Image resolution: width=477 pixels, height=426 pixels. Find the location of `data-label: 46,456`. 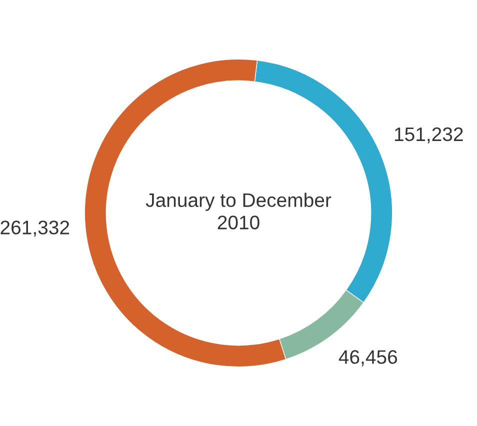

data-label: 46,456 is located at coordinates (368, 358).